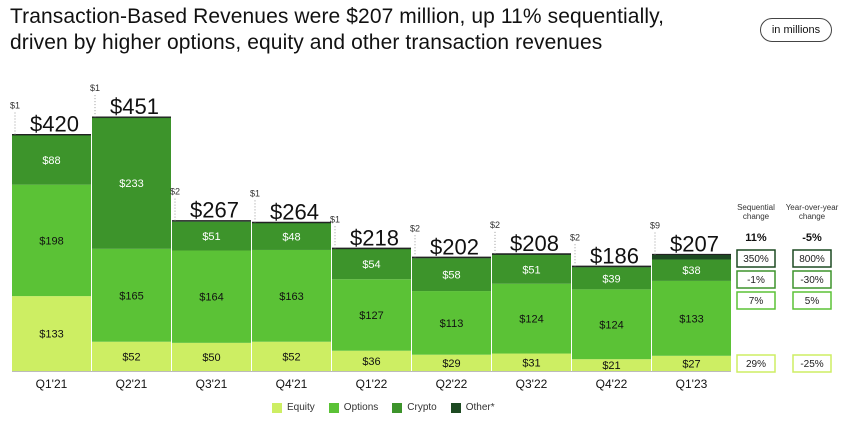 The height and width of the screenshot is (436, 850). I want to click on change-value: 5%, so click(812, 301).